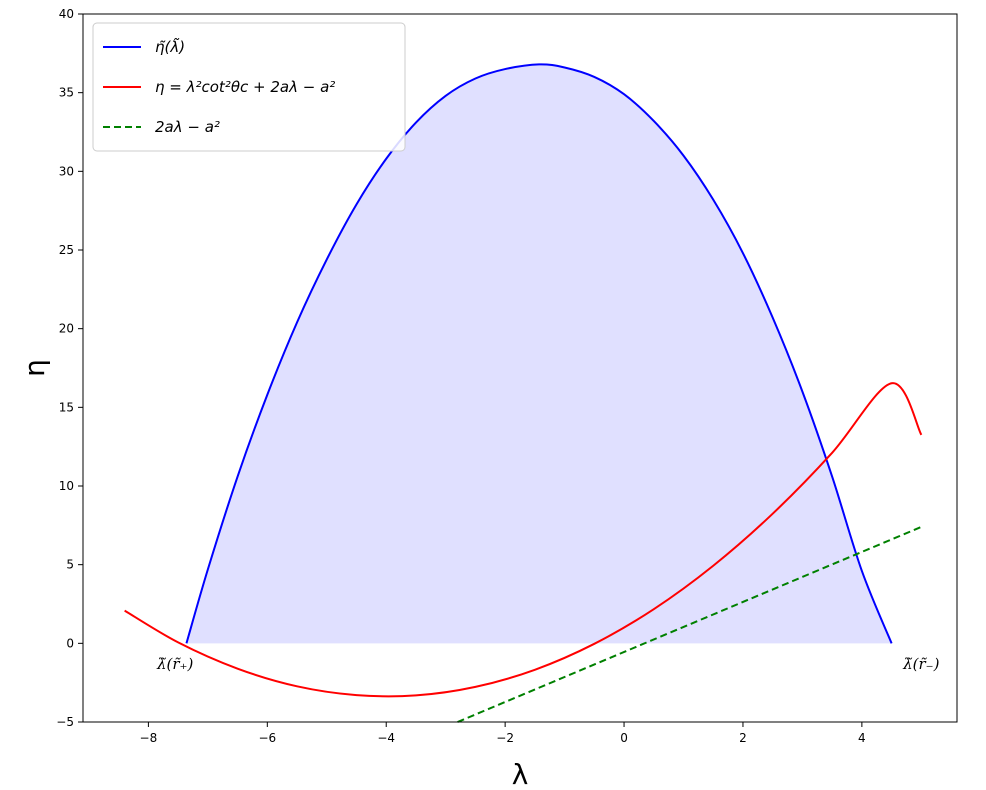  Describe the element at coordinates (743, 738) in the screenshot. I see `x-tick-label: 2` at that location.